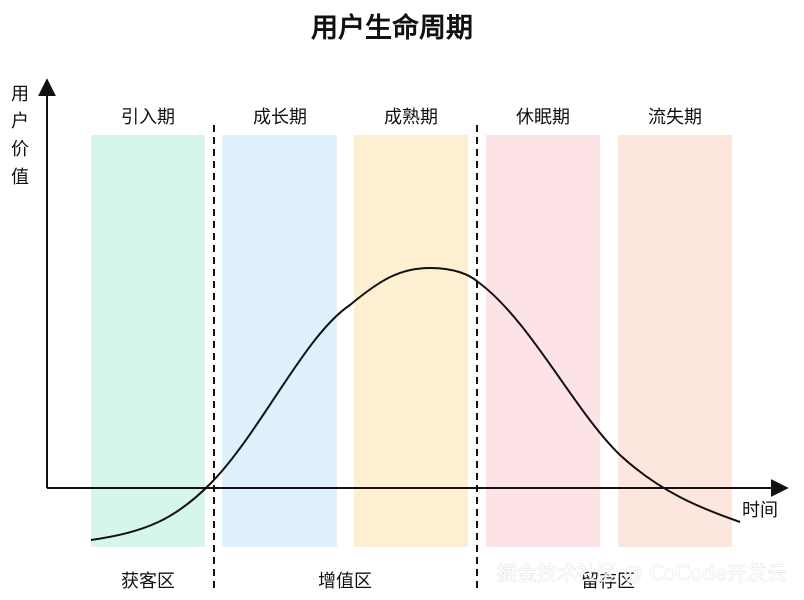  Describe the element at coordinates (675, 117) in the screenshot. I see `phase-label-churn: 流失期` at that location.